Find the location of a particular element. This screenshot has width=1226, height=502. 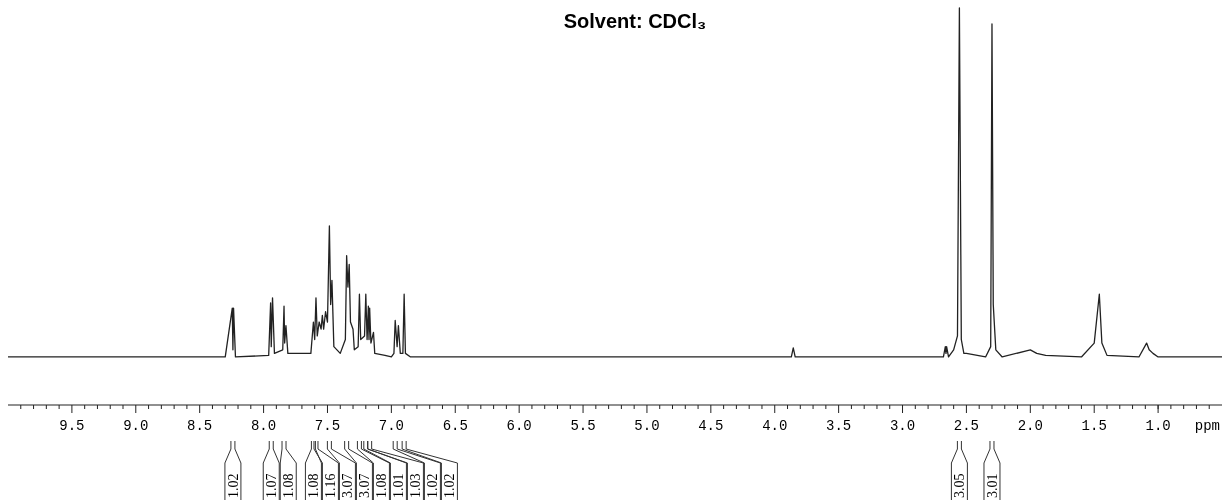

x-tick-label: 4.0 is located at coordinates (775, 426).